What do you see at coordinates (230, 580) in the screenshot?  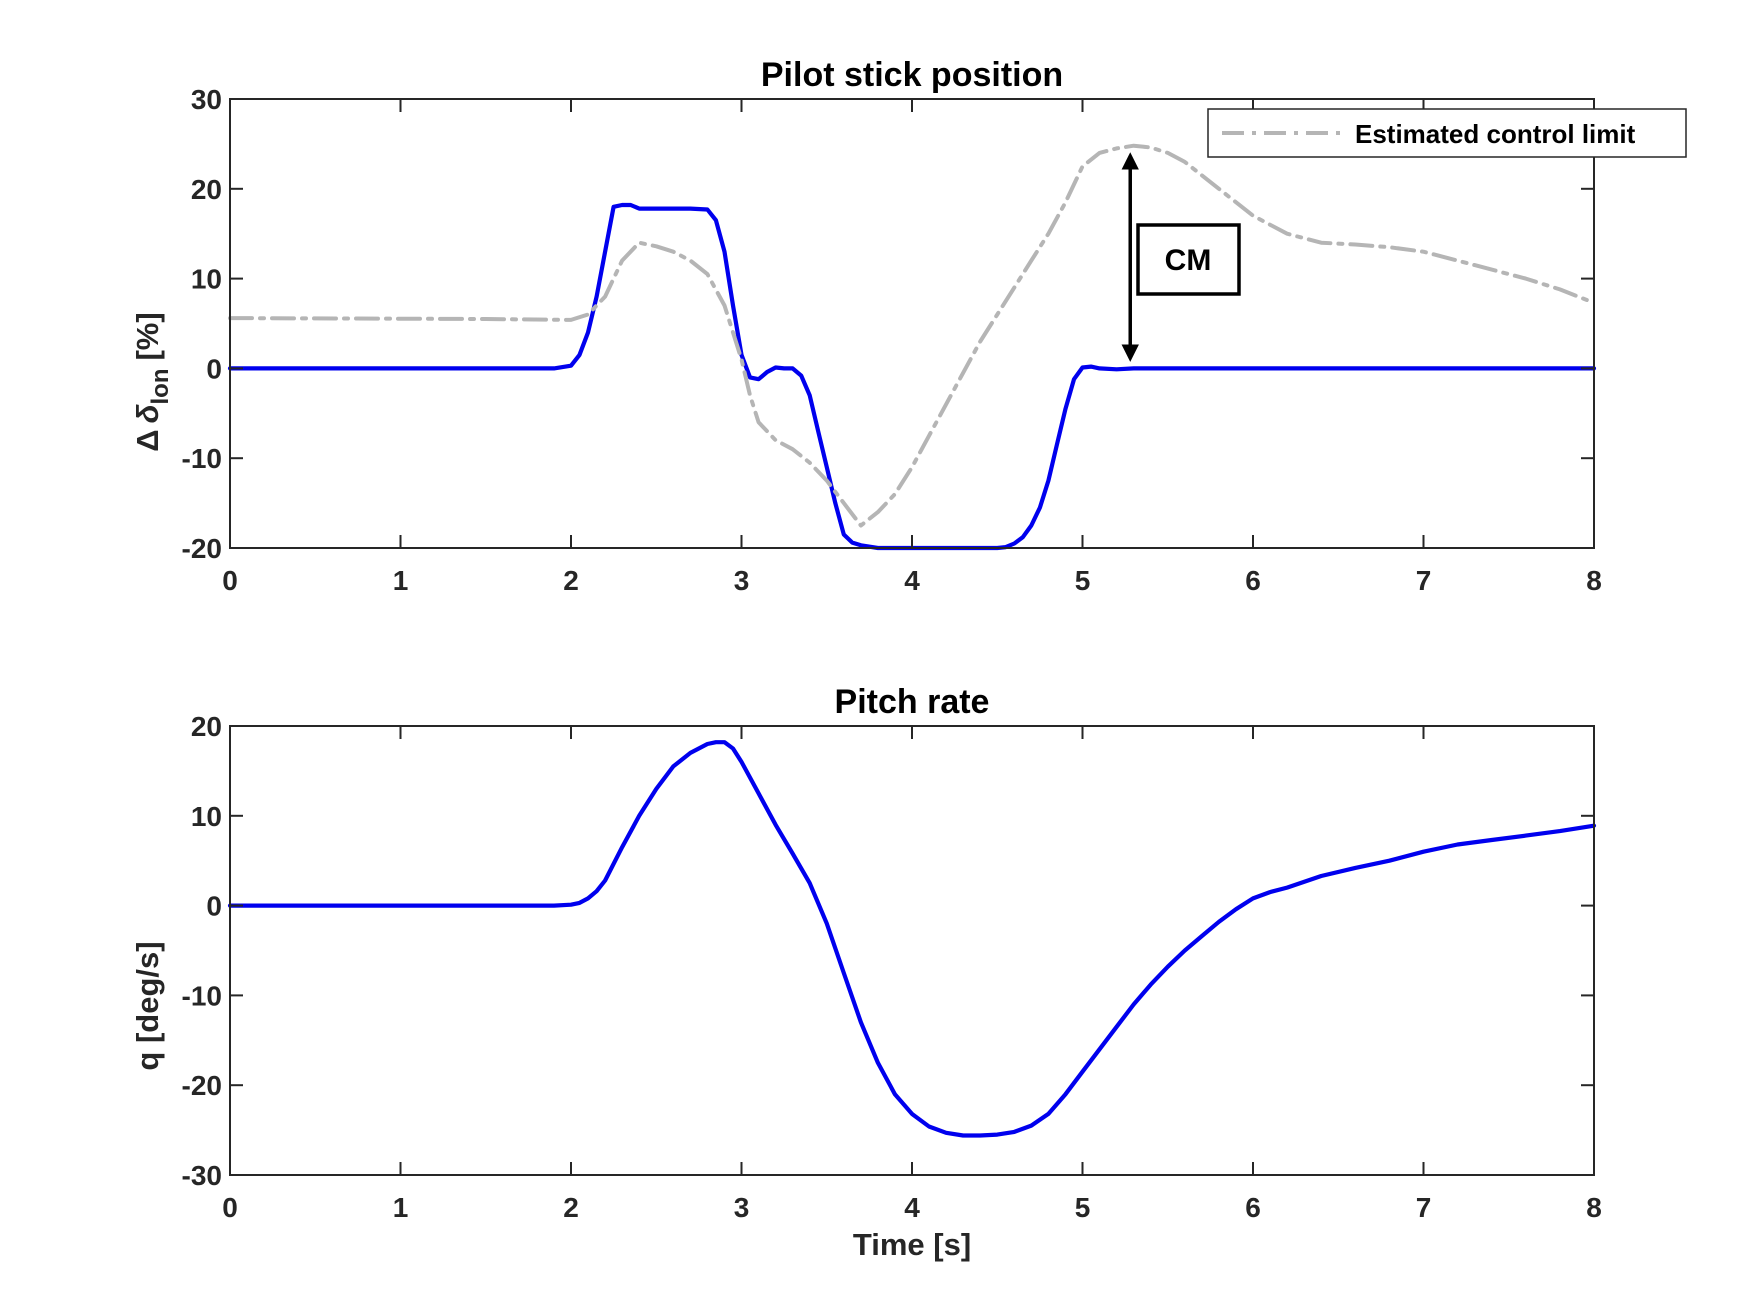 I see `stick-x-tick-label: 0` at bounding box center [230, 580].